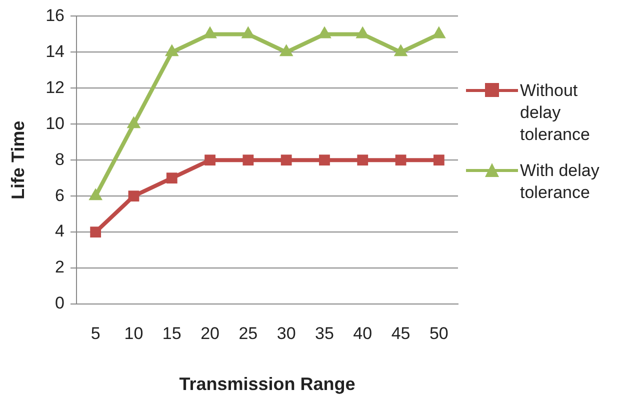 The height and width of the screenshot is (404, 633). What do you see at coordinates (172, 333) in the screenshot?
I see `x-tick-label: 15` at bounding box center [172, 333].